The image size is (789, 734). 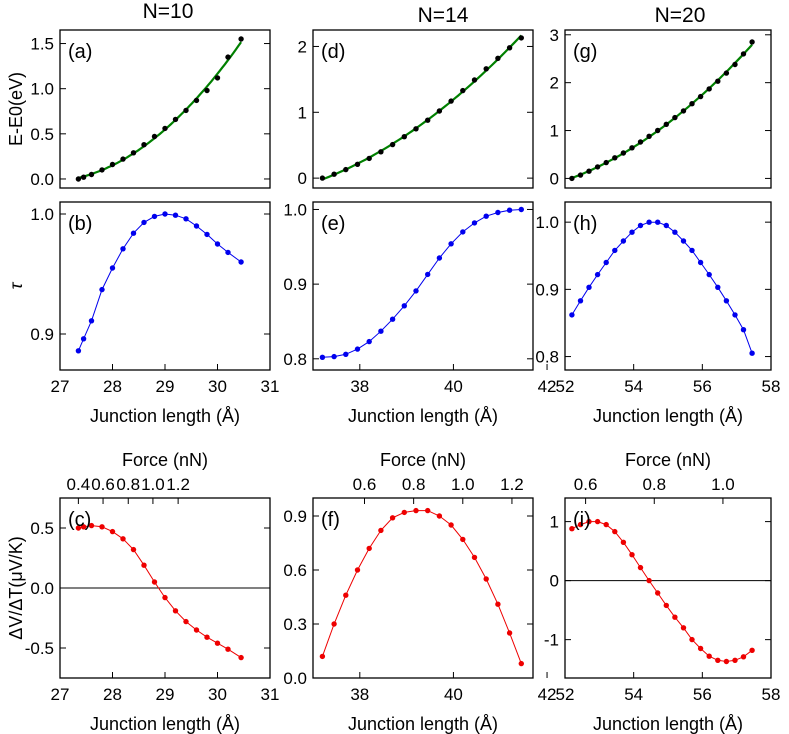 I want to click on y-tick-label: 0.9, so click(x=547, y=289).